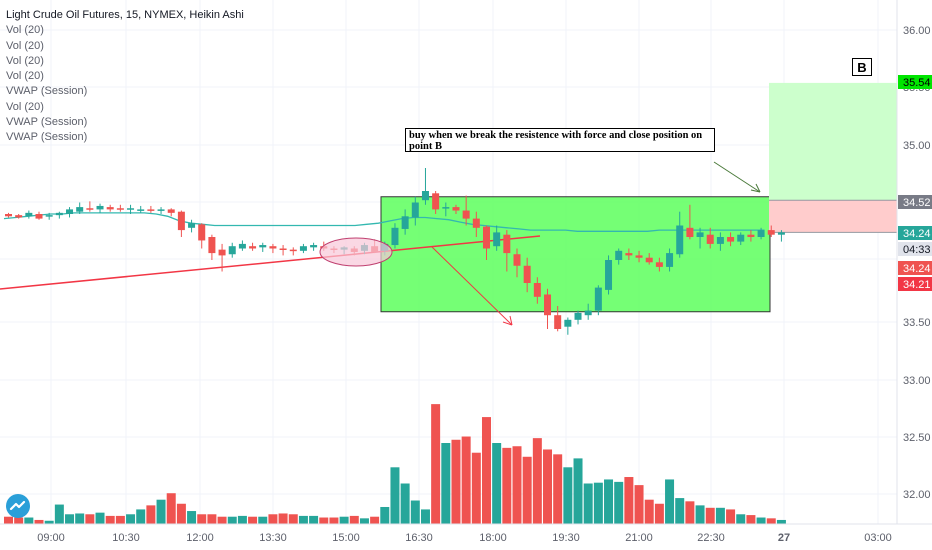 Image resolution: width=932 pixels, height=550 pixels. I want to click on time-tick-label: 16:30, so click(419, 538).